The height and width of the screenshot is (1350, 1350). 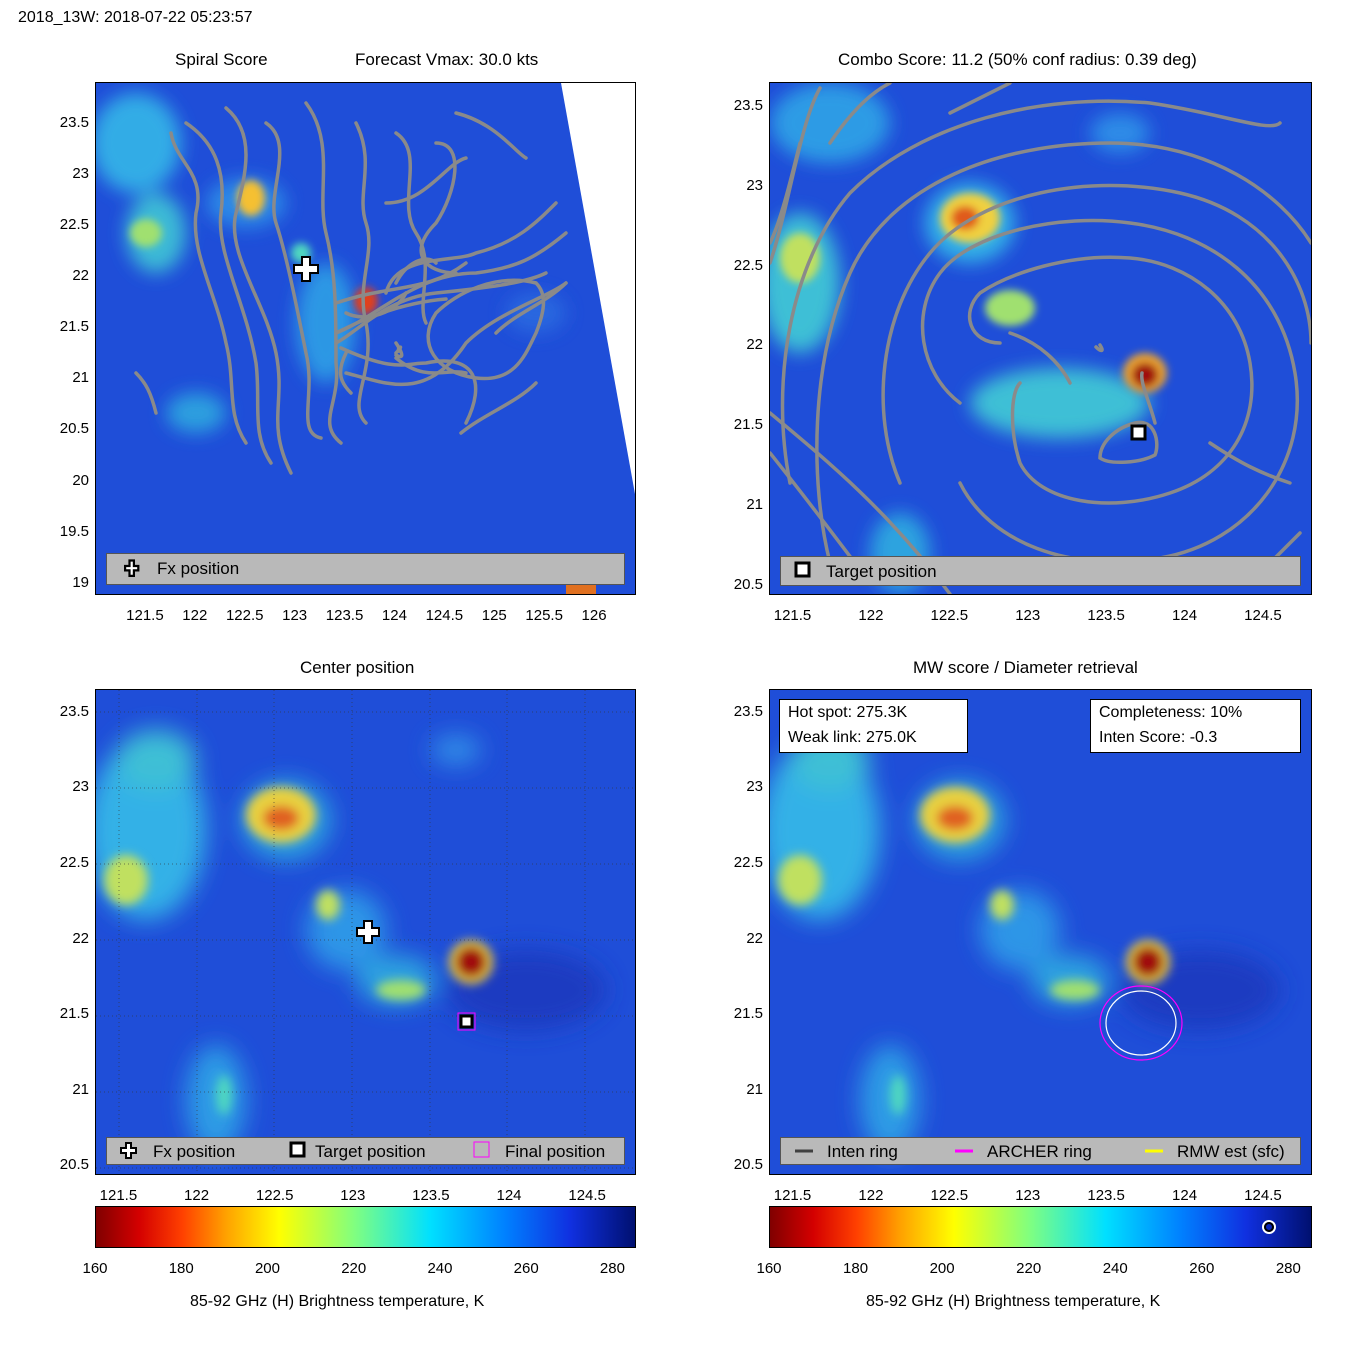 I want to click on center-xtick: 124.5, so click(x=587, y=1195).